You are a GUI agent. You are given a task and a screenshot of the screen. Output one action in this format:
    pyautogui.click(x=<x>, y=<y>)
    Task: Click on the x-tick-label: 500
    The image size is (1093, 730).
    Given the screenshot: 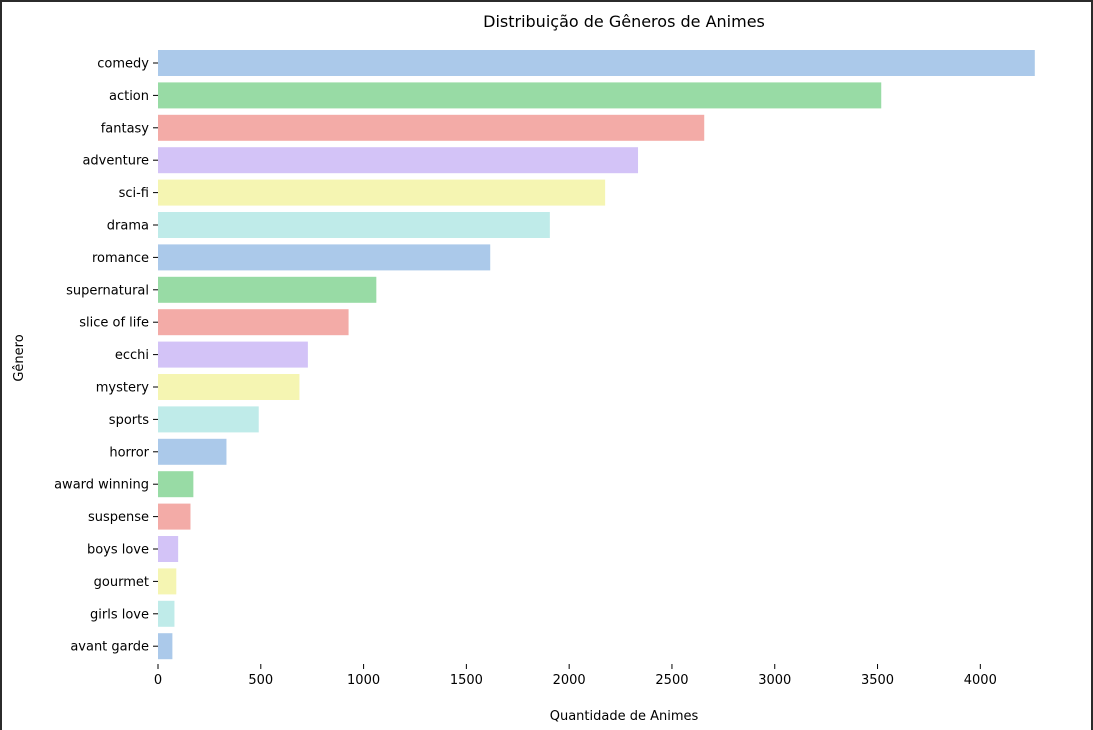 What is the action you would take?
    pyautogui.click(x=260, y=680)
    